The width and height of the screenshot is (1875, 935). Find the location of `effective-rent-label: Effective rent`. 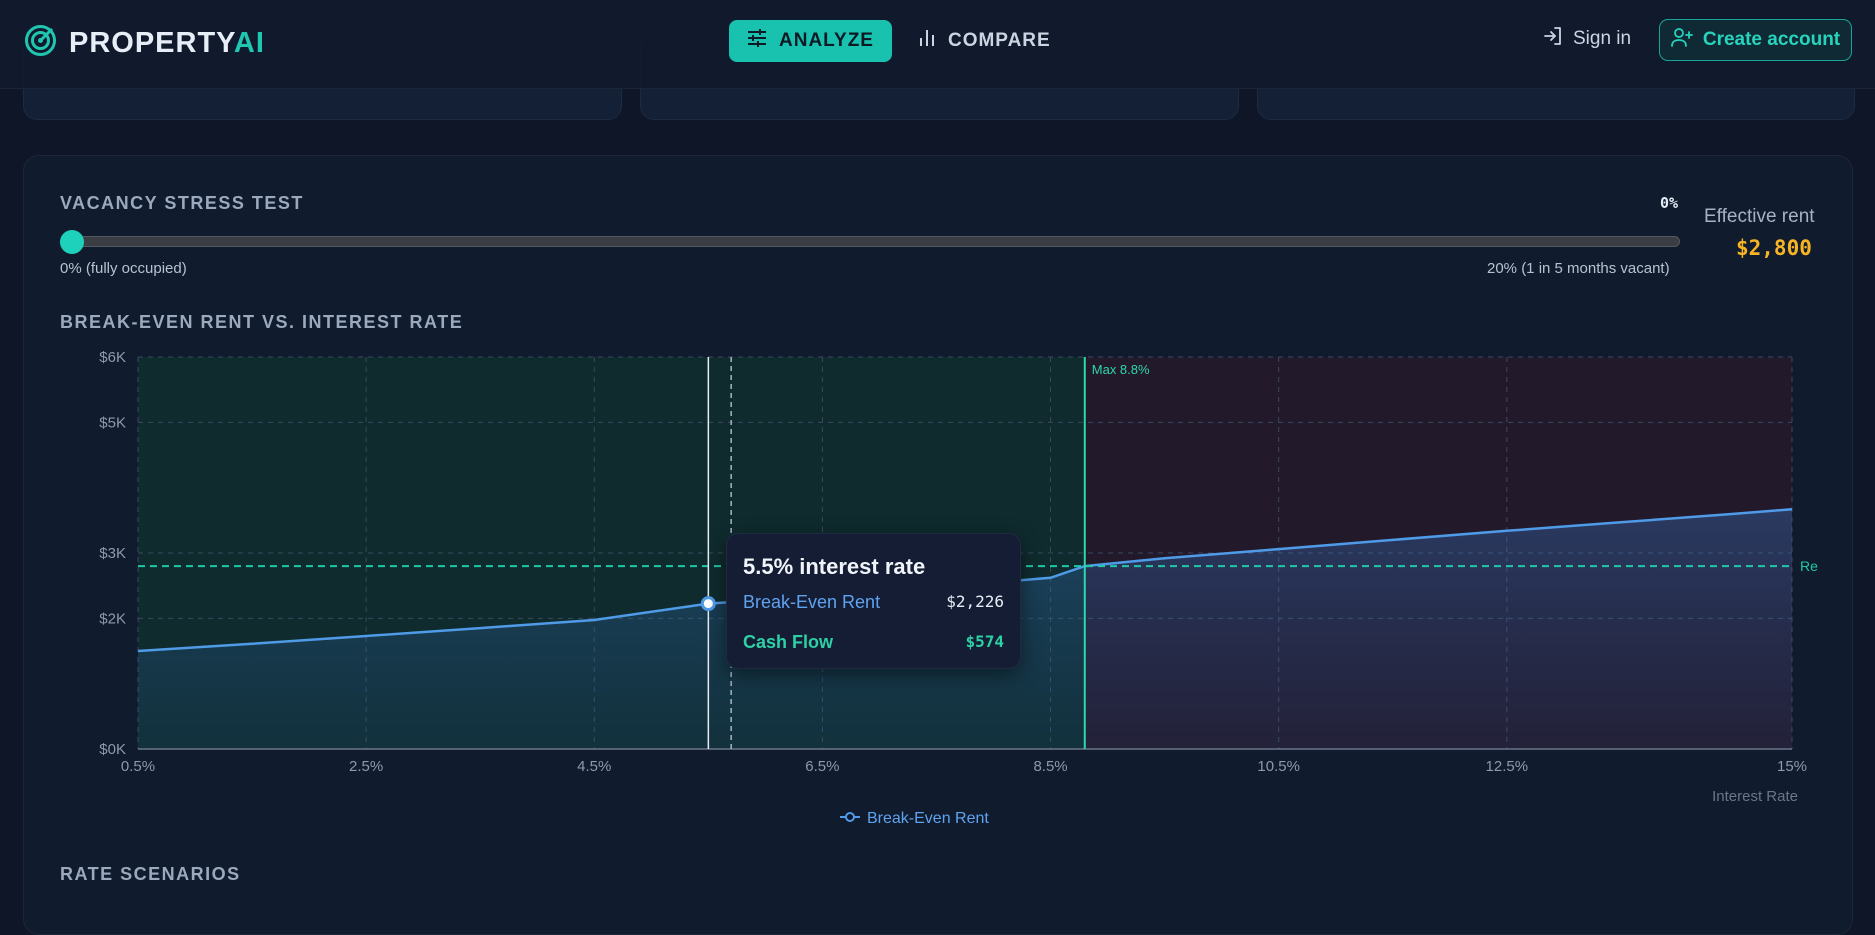

effective-rent-label: Effective rent is located at coordinates (1759, 216).